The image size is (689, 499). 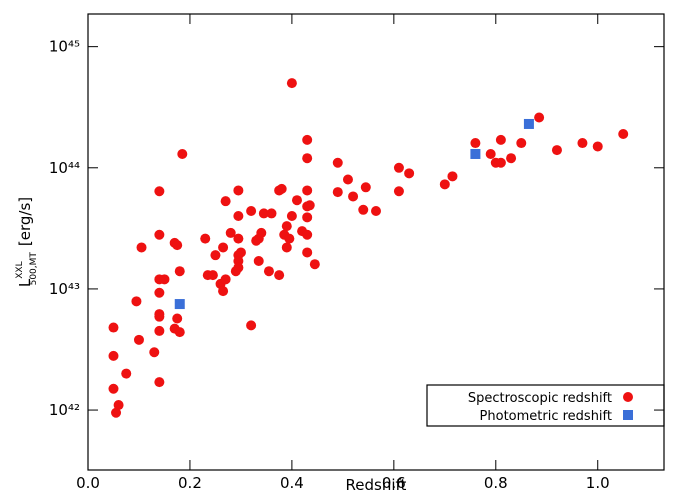 What do you see at coordinates (88, 483) in the screenshot?
I see `x-tick-label: 0.0` at bounding box center [88, 483].